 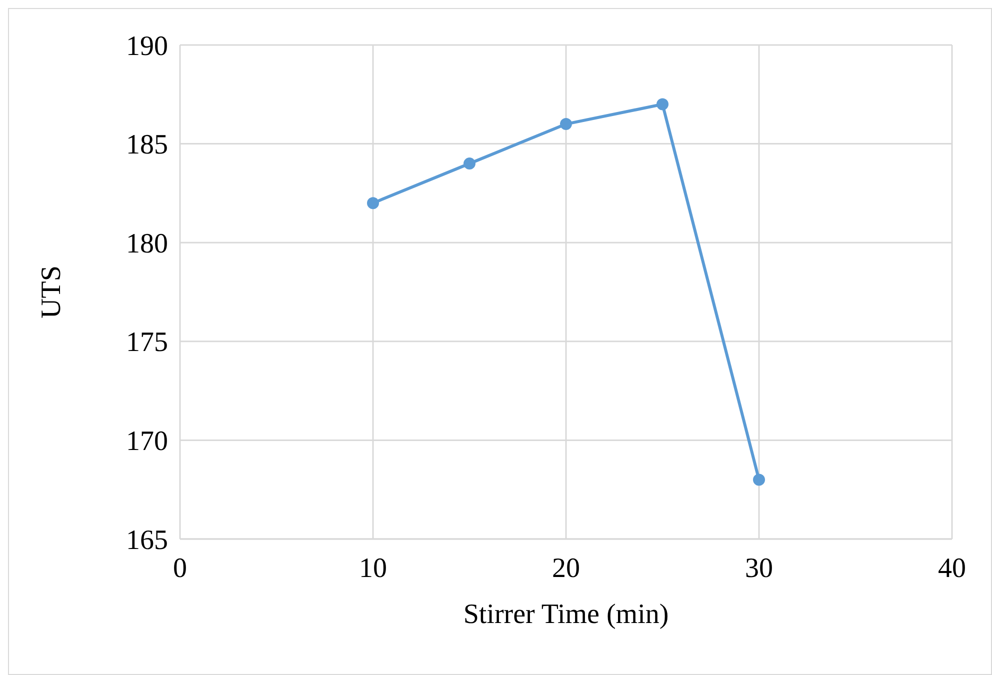 I want to click on y-axis-title: UTS, so click(x=51, y=292).